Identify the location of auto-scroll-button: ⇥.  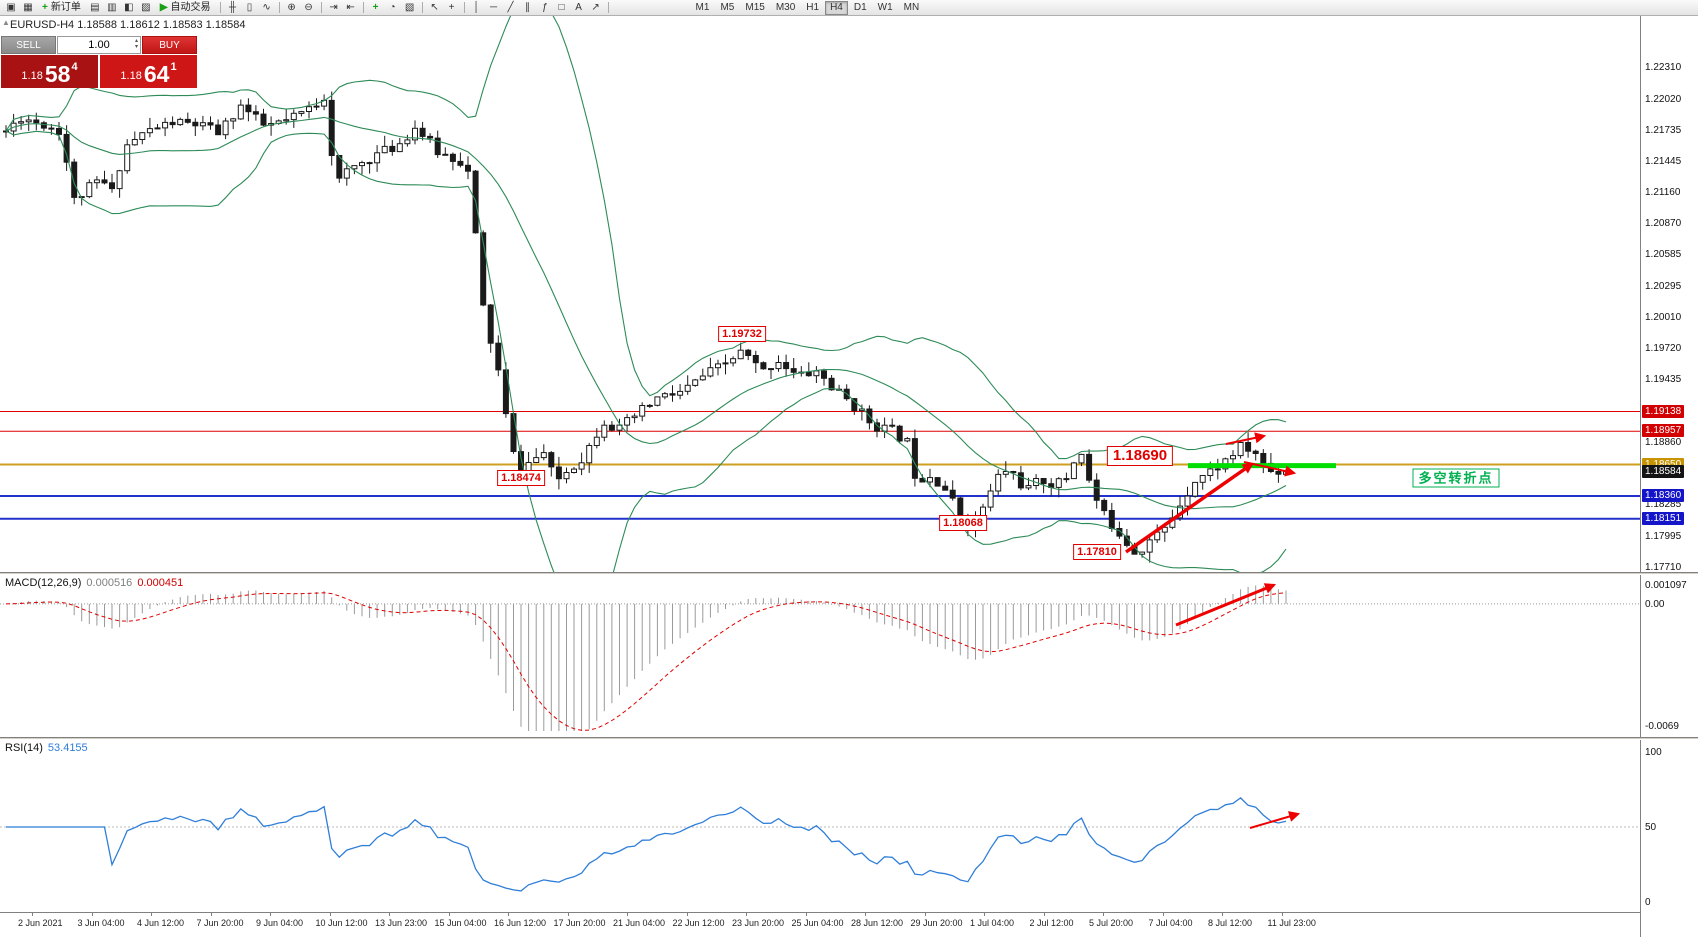
(334, 8).